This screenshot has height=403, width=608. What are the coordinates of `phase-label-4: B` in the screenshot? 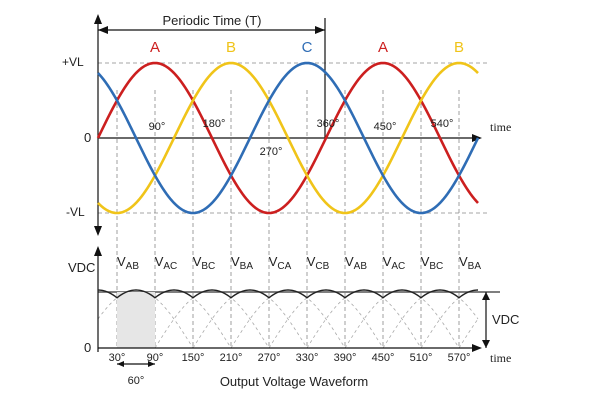 It's located at (459, 47).